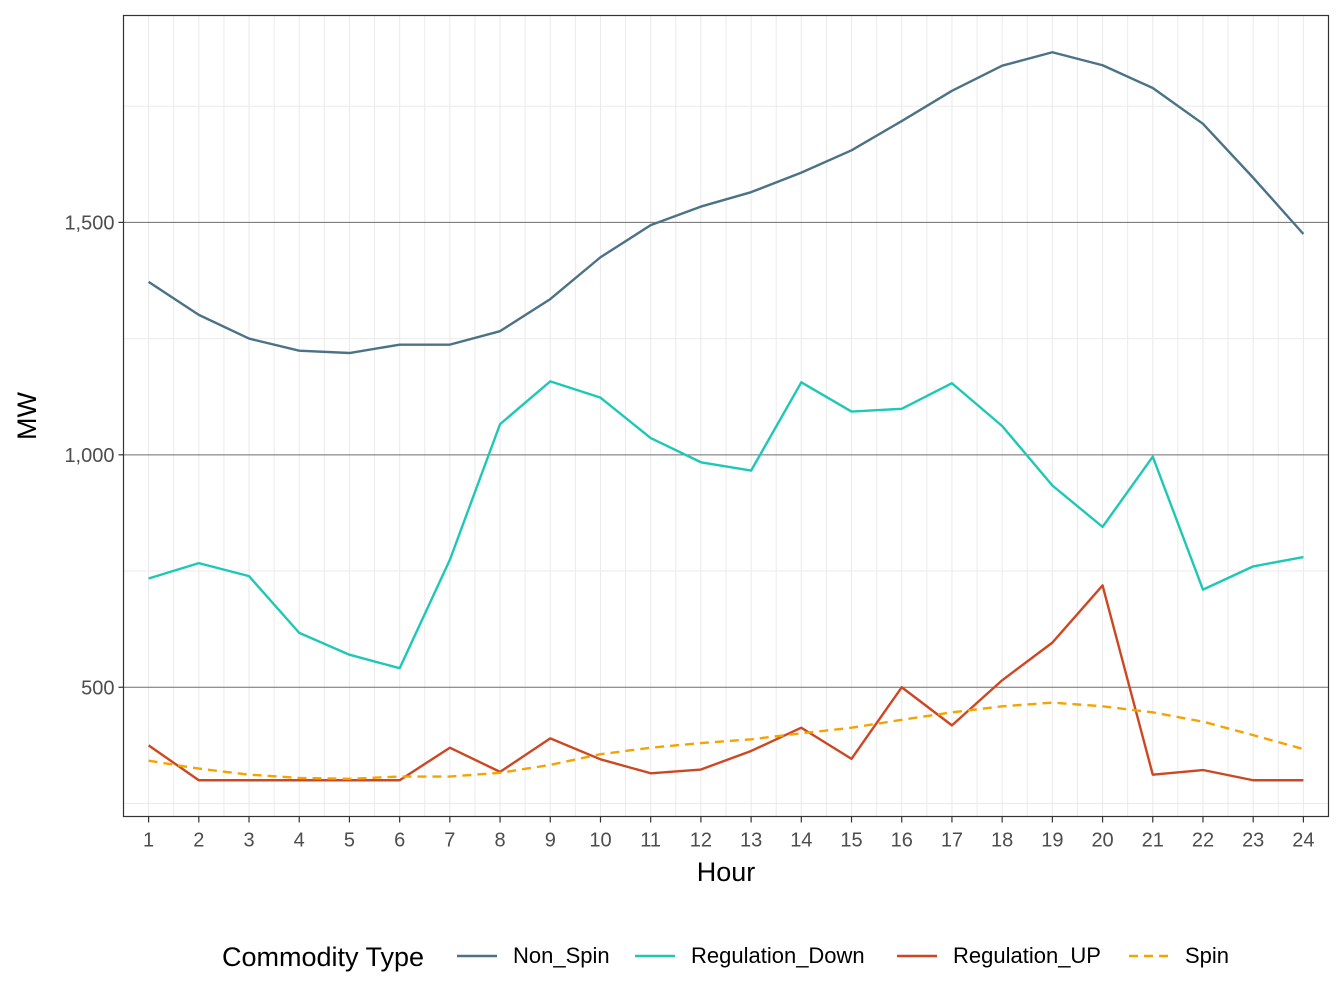 The image size is (1344, 1008). I want to click on x-tick-label: 17, so click(952, 841).